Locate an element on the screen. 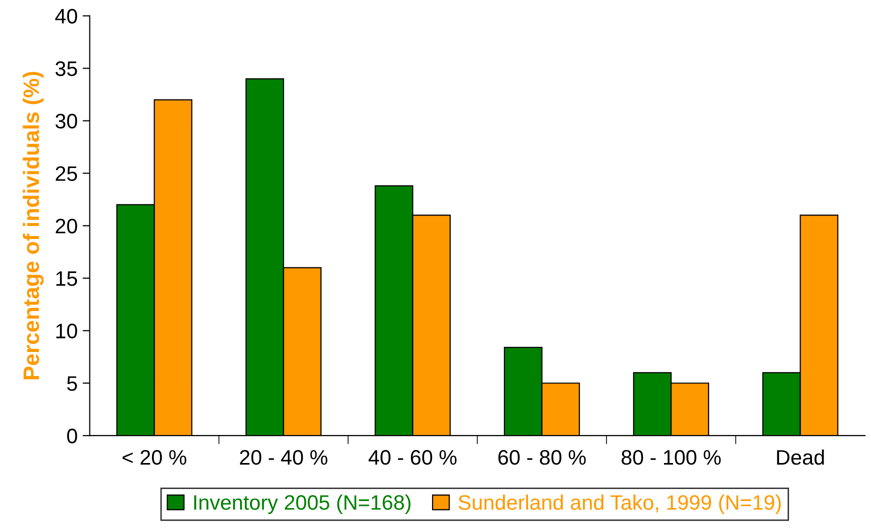  y-tick-label: 30 is located at coordinates (67, 121).